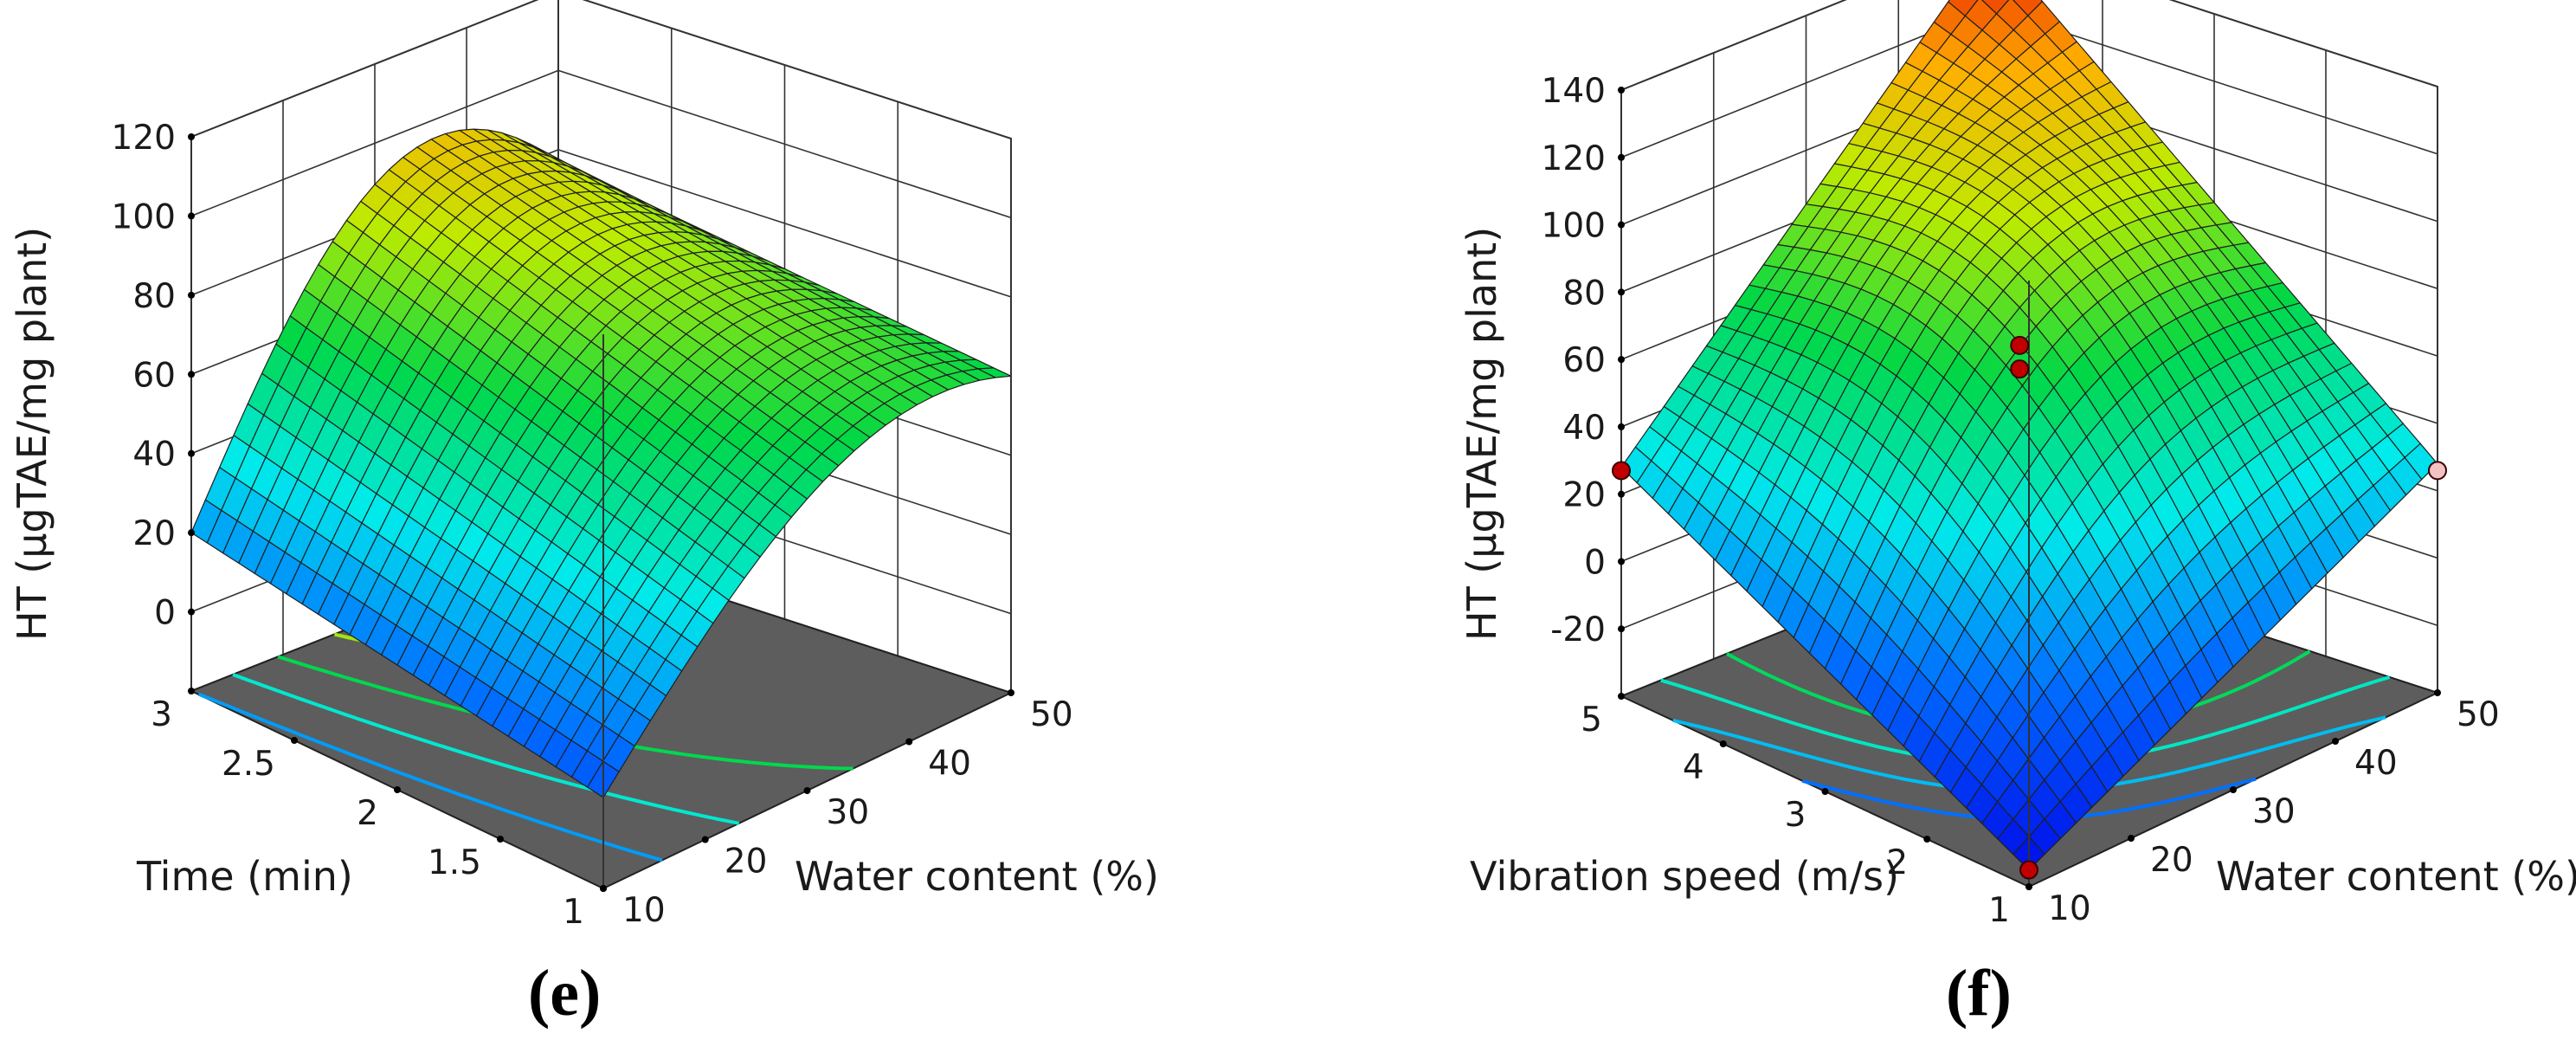 This screenshot has height=1053, width=2576. What do you see at coordinates (1591, 720) in the screenshot?
I see `y-tick-label: 5` at bounding box center [1591, 720].